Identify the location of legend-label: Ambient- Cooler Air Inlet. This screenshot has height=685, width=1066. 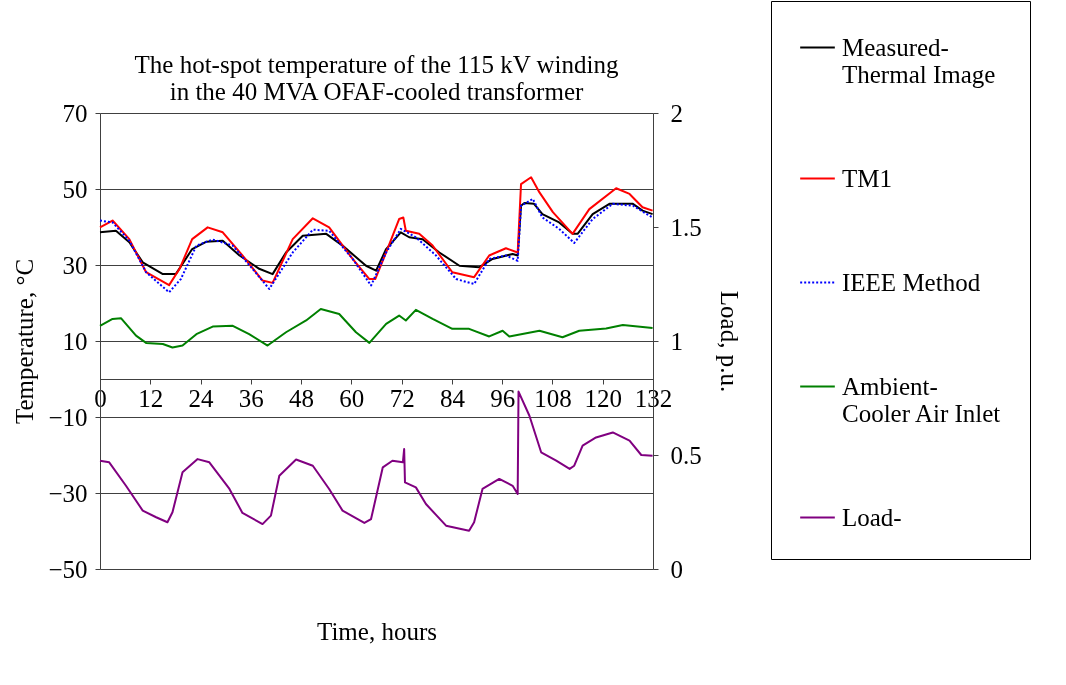
(921, 399).